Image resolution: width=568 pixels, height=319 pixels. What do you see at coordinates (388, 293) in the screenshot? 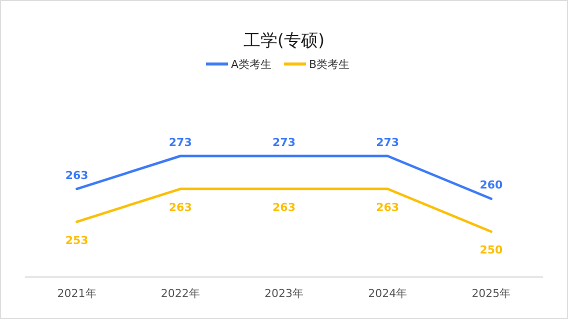
I see `x-tick-label: 2024年` at bounding box center [388, 293].